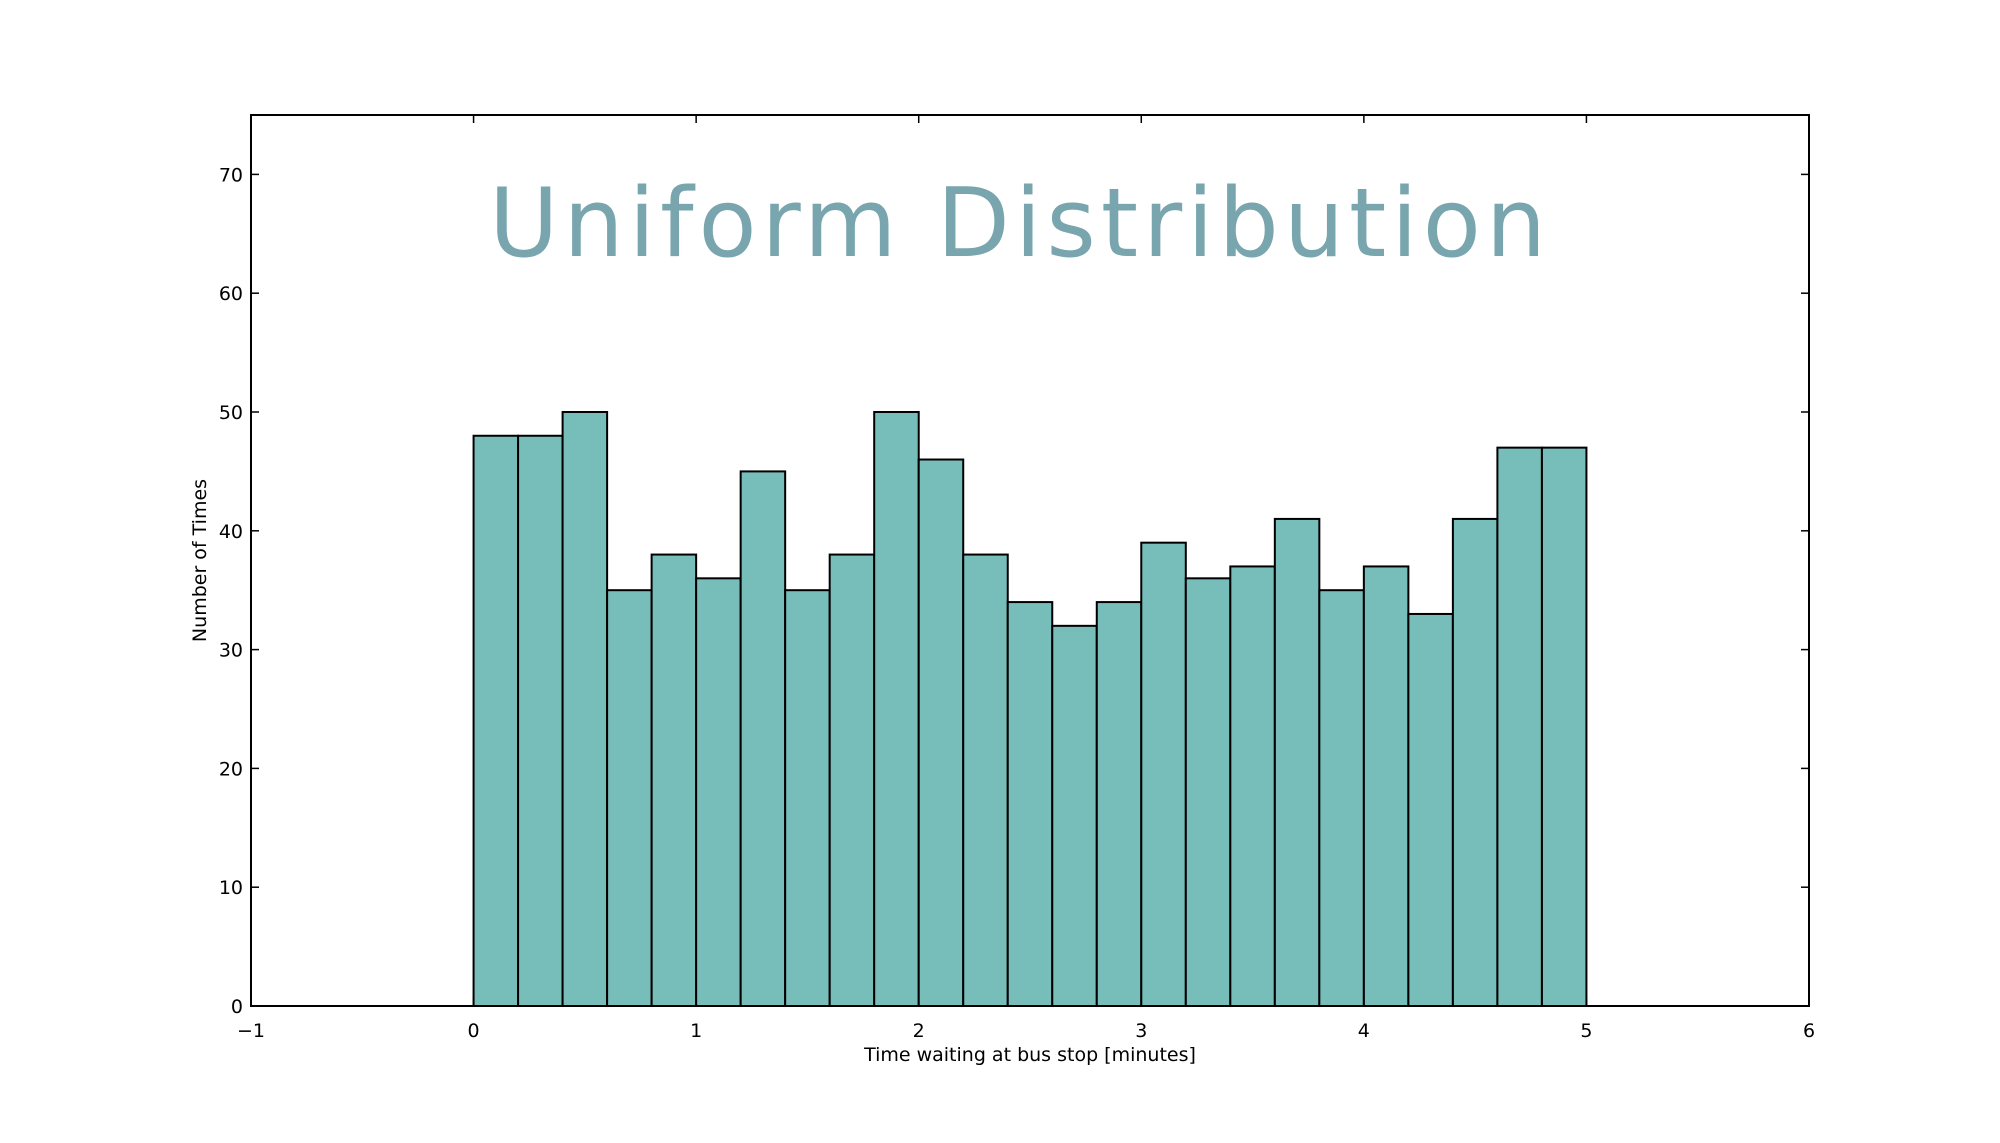 The height and width of the screenshot is (1143, 2000). I want to click on x-tick-label-3: 2, so click(919, 1031).